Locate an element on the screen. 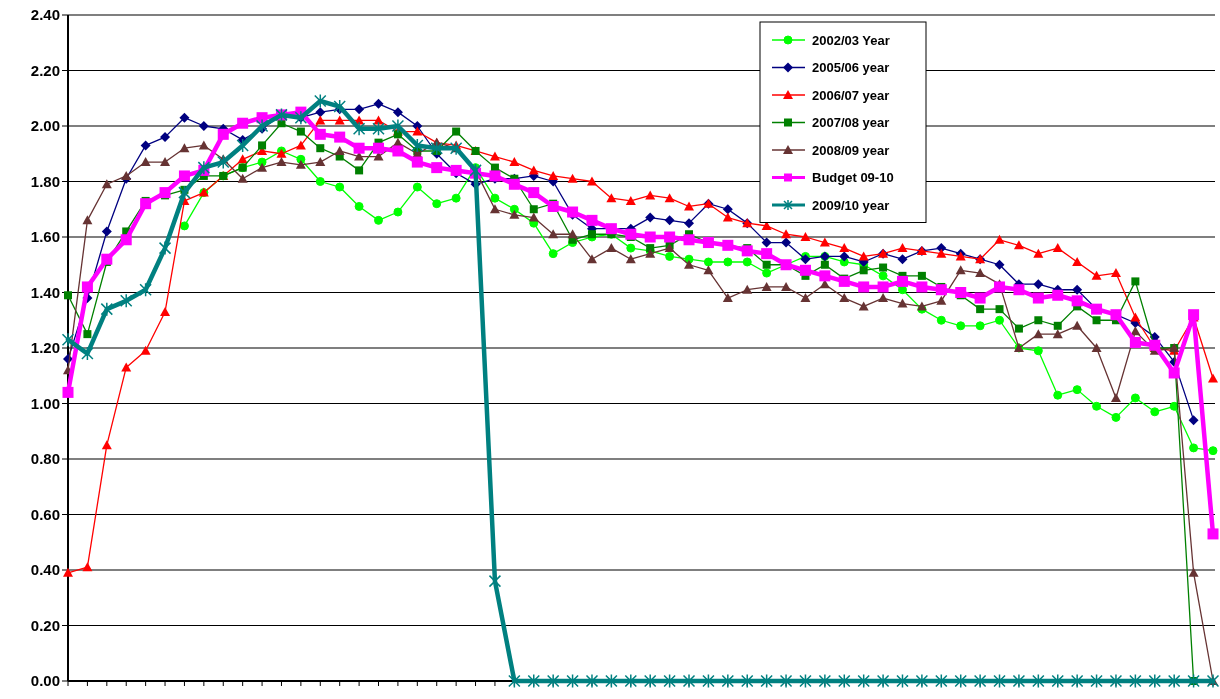 This screenshot has height=699, width=1220. y-tick-label: 0.20 is located at coordinates (45, 625).